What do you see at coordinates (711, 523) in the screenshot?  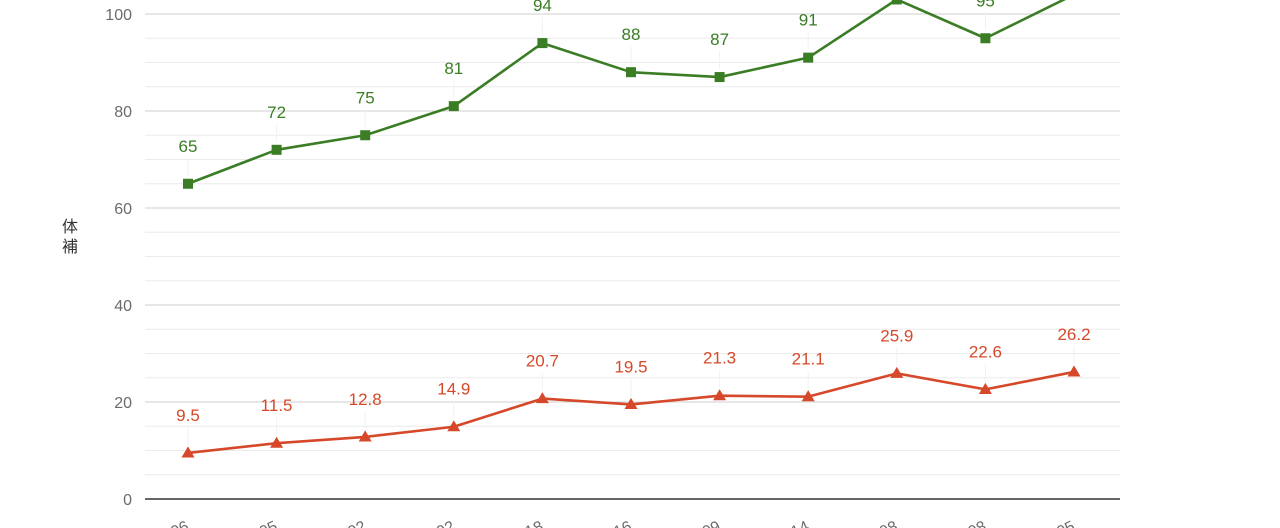 I see `x-tick-label: 09` at bounding box center [711, 523].